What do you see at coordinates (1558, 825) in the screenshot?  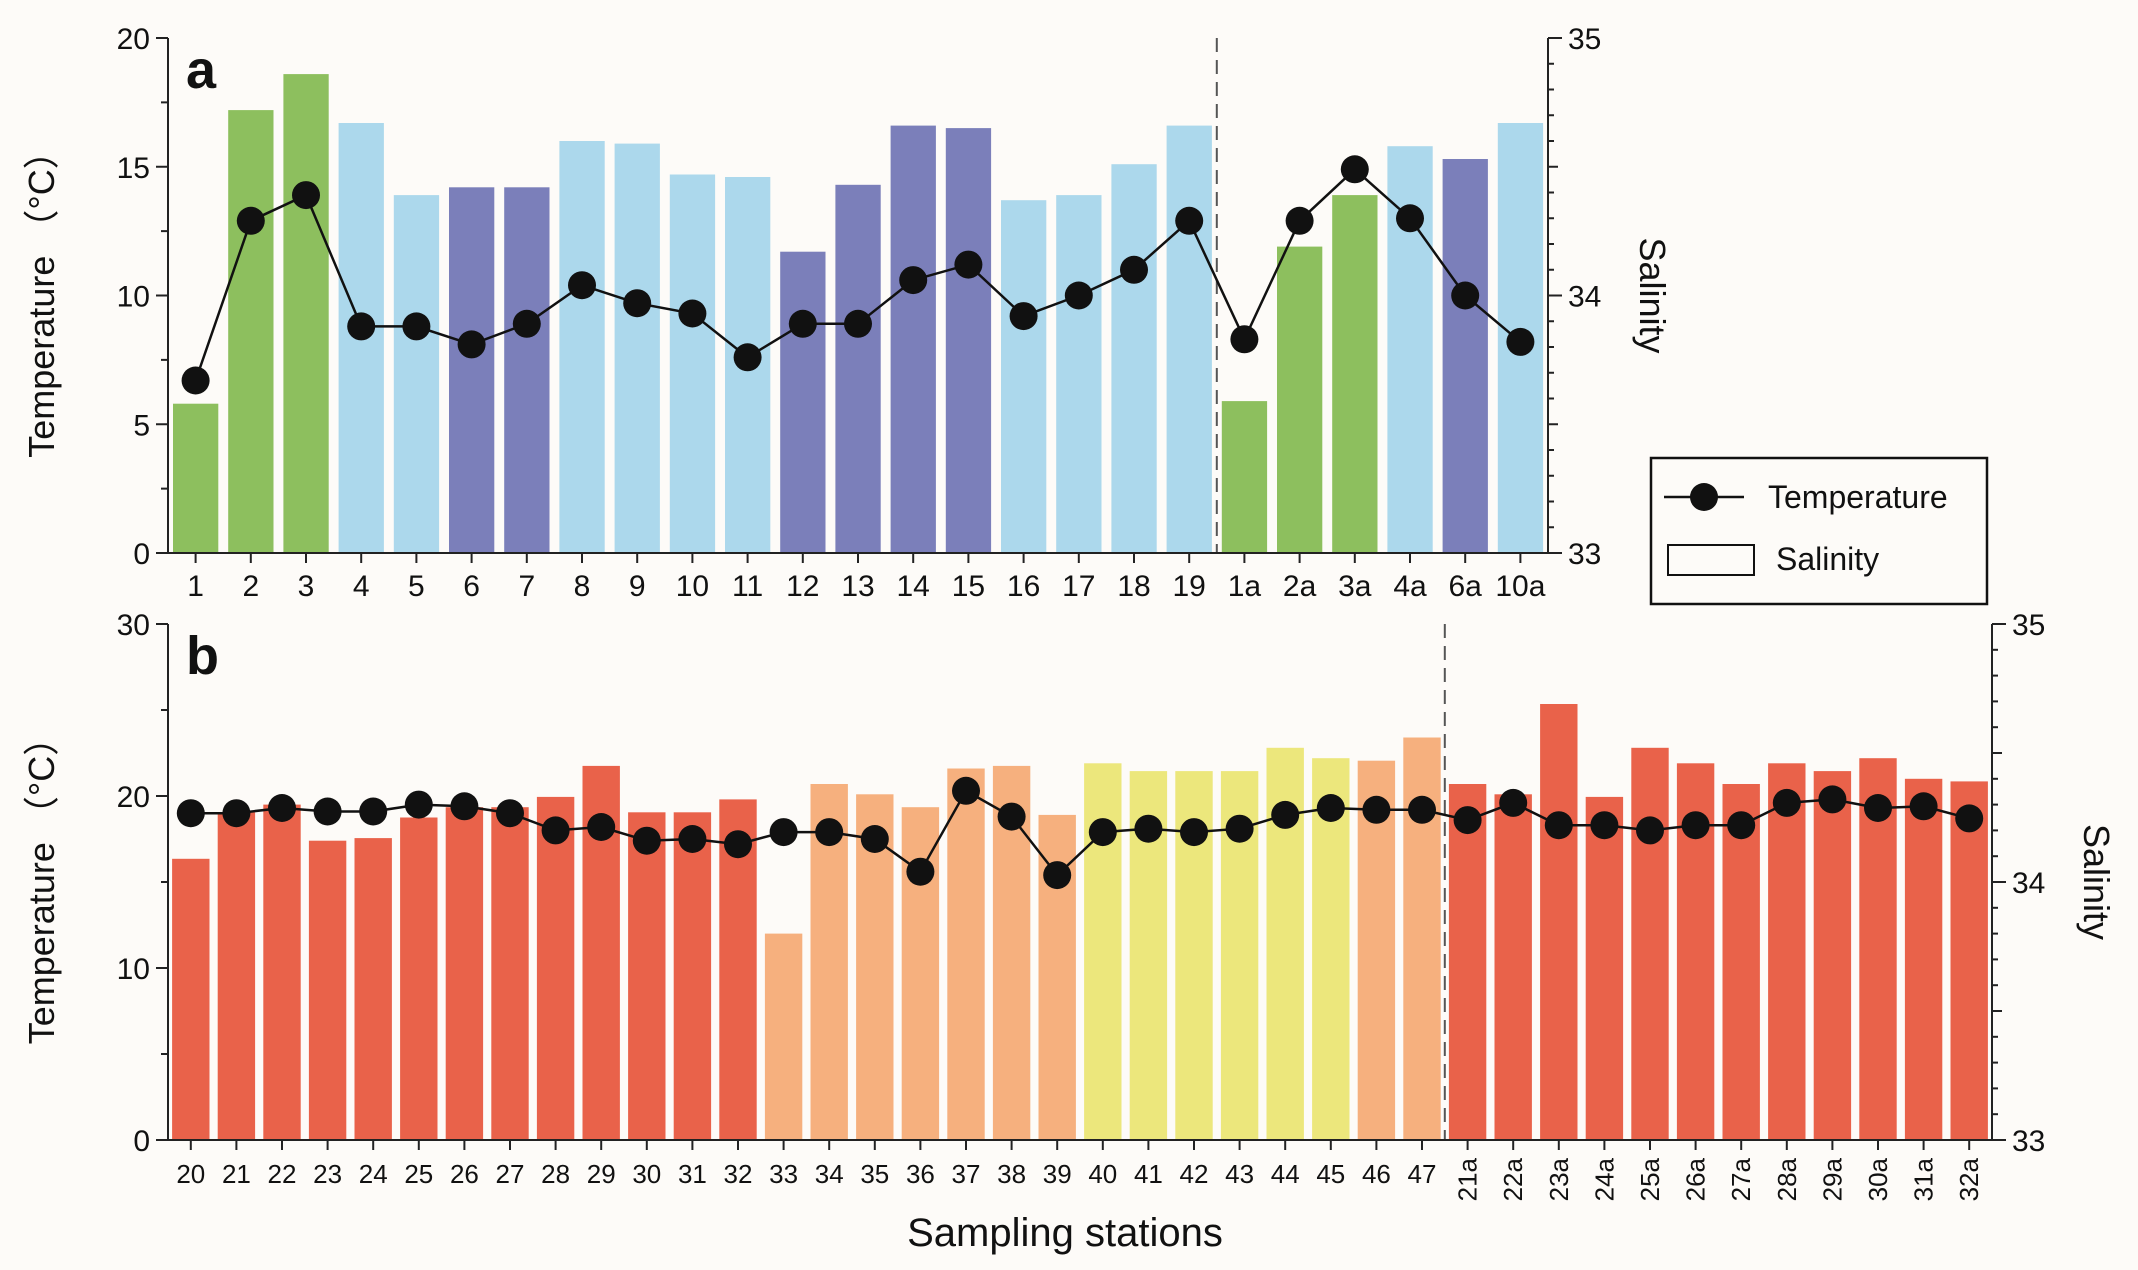 I see `panel-b-temperature-point-23a` at bounding box center [1558, 825].